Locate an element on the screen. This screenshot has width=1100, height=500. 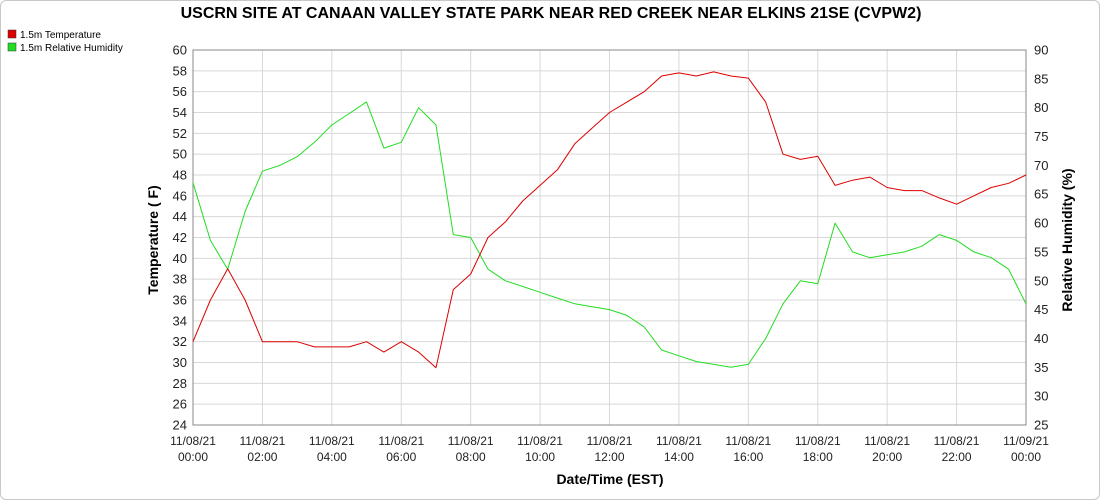
x-tick-time-label: 14:00 is located at coordinates (679, 457).